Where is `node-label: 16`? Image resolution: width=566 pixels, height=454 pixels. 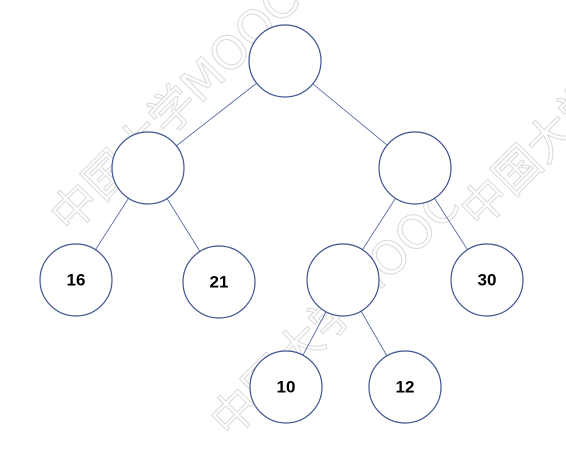
node-label: 16 is located at coordinates (76, 280).